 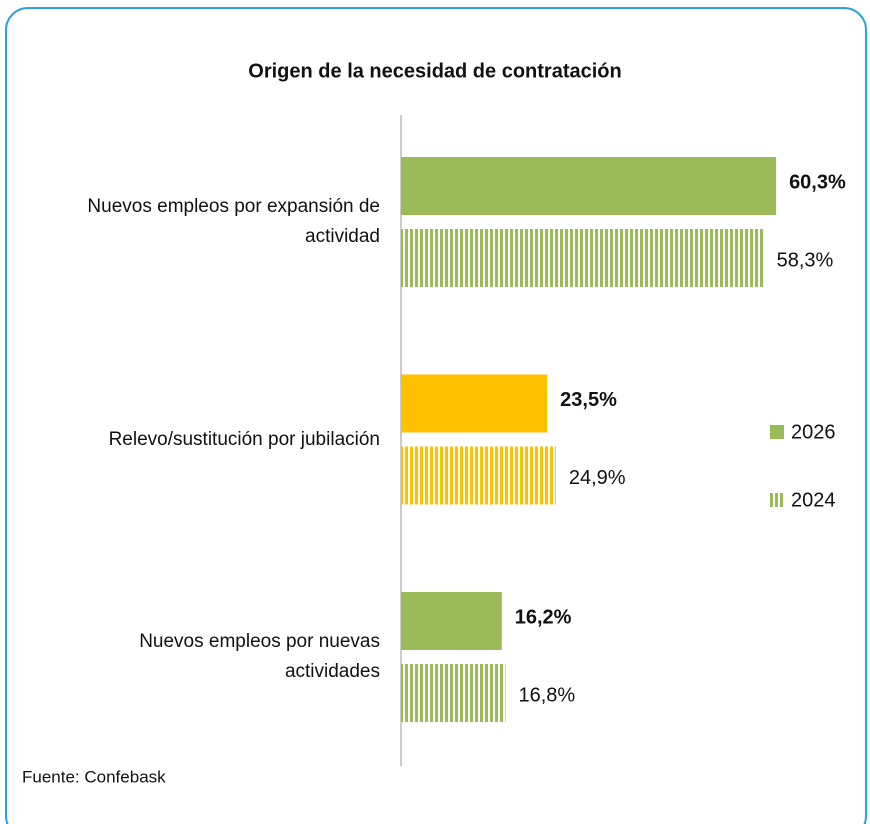 I want to click on chart-title: Origen de la necesidad de contratación, so click(x=434, y=71).